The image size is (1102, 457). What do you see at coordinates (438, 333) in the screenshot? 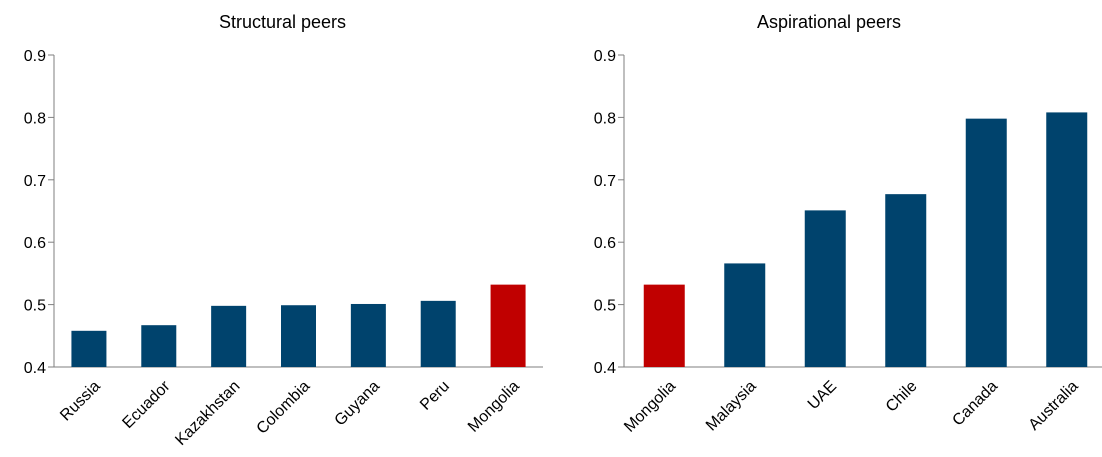
I see `bar-peru` at bounding box center [438, 333].